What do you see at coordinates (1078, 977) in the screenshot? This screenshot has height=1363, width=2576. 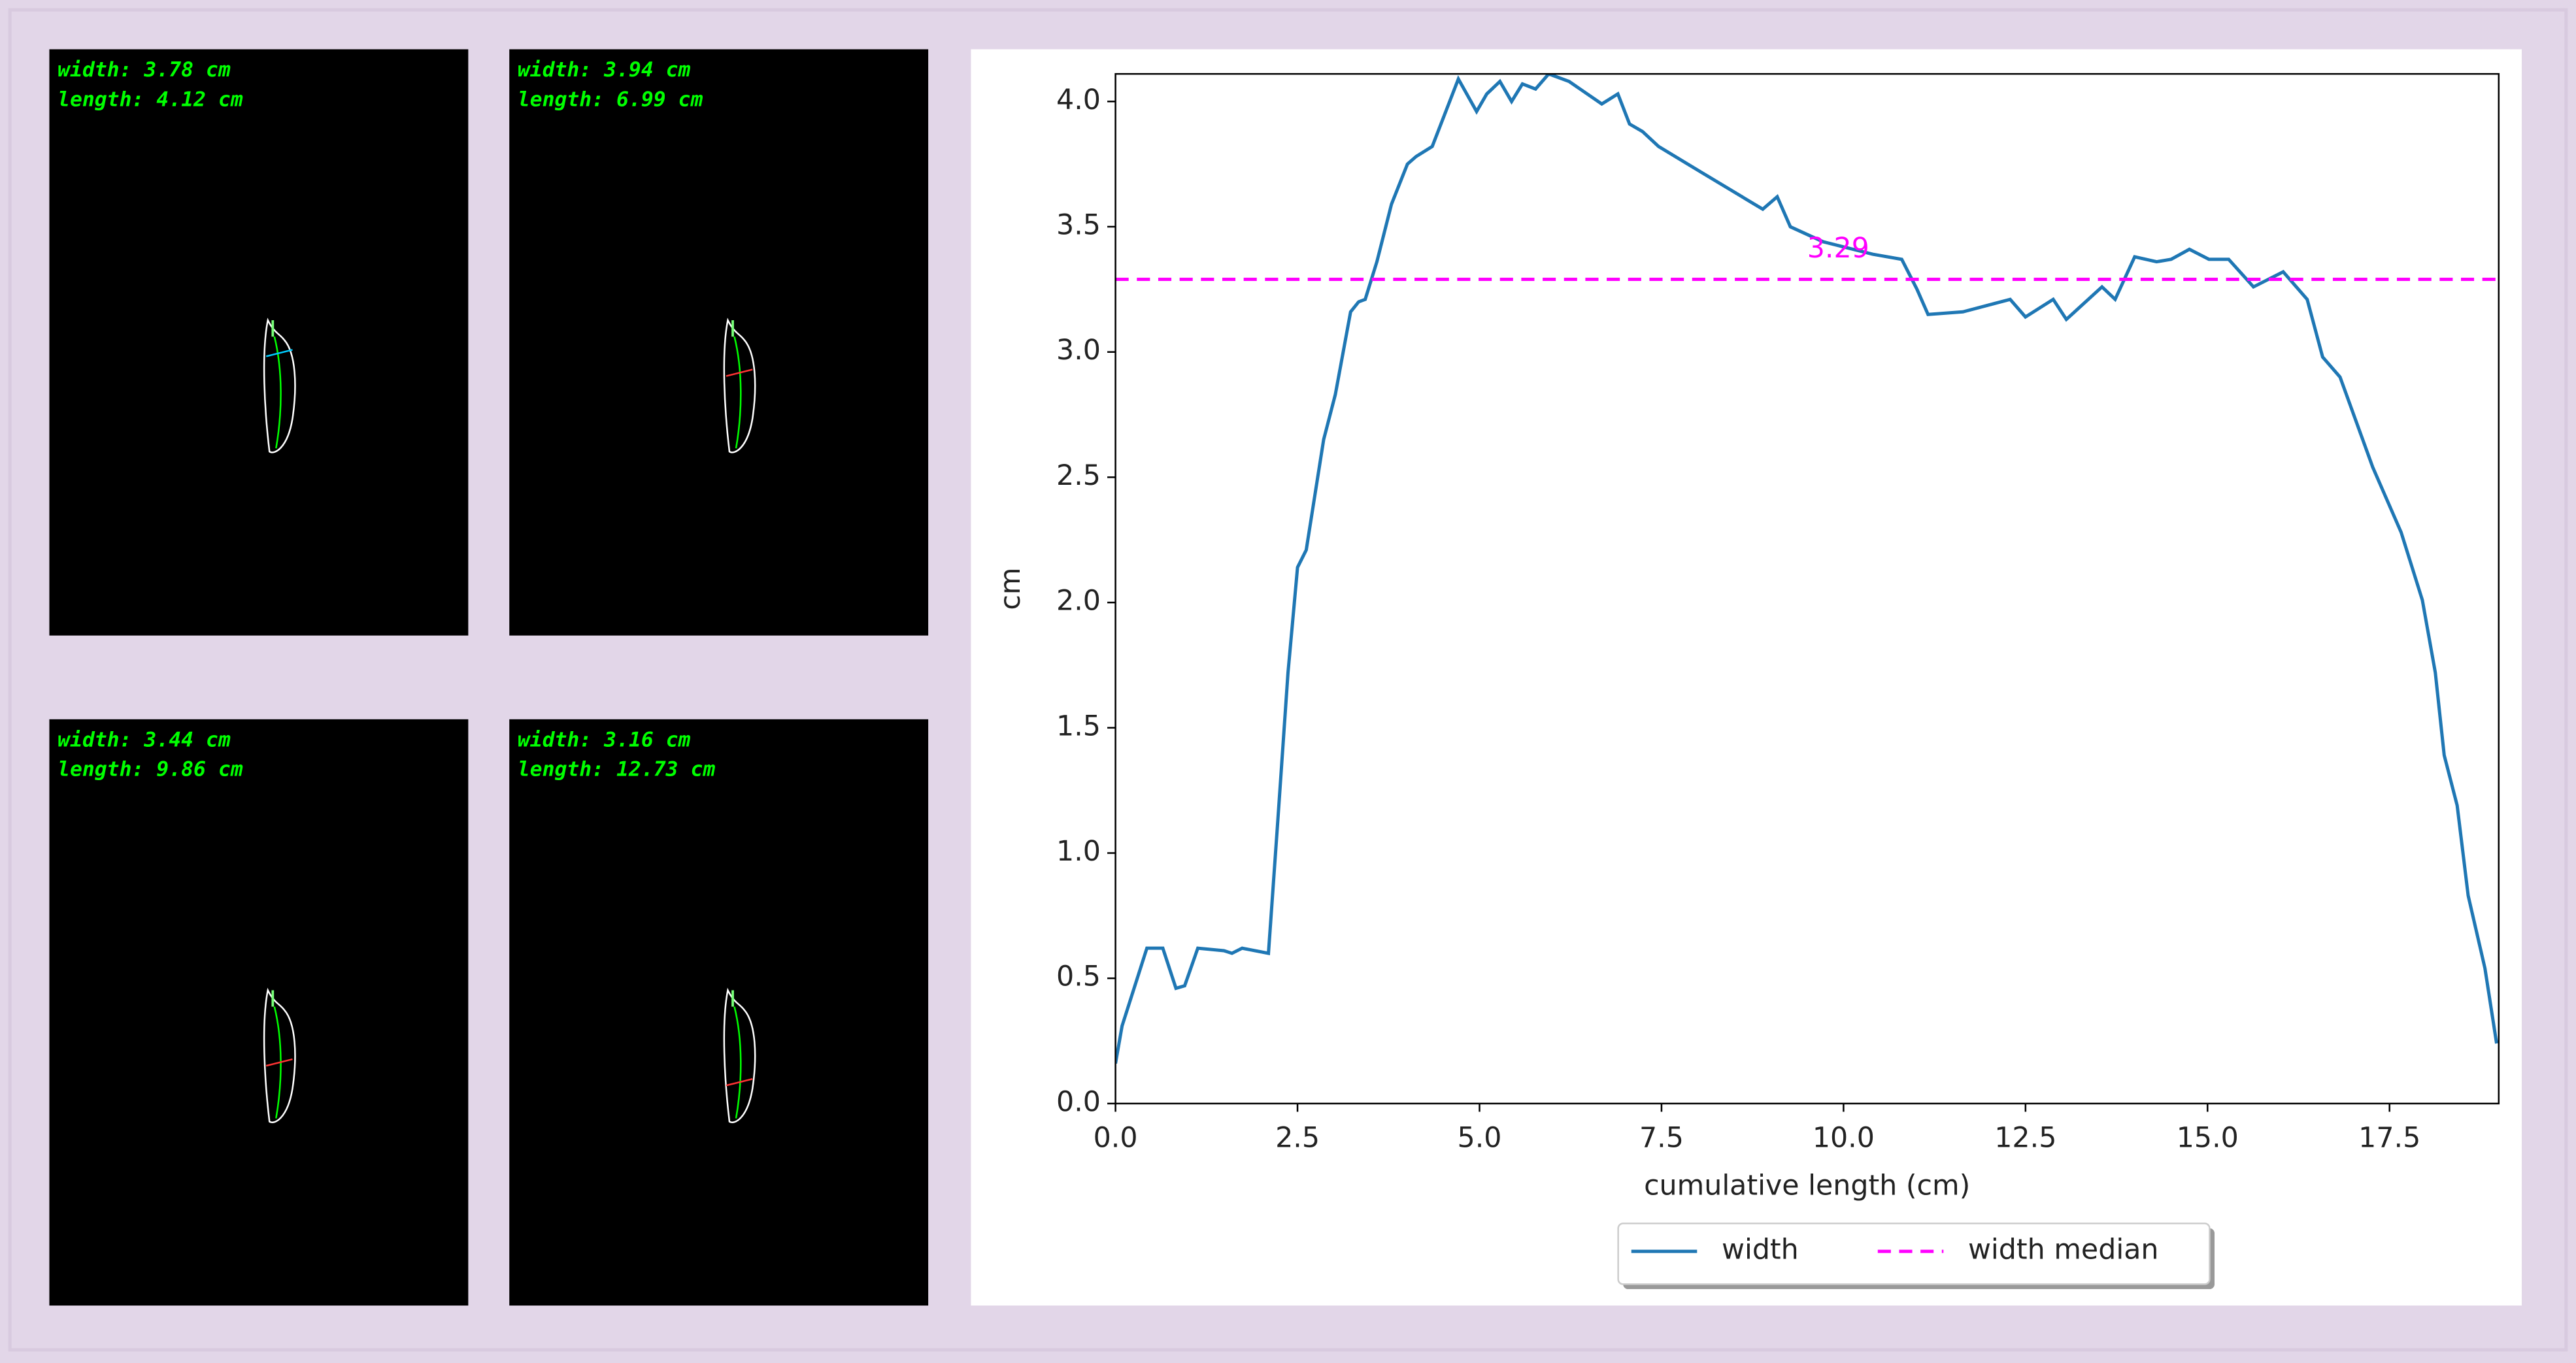 I see `y-tick-label: 0.5` at bounding box center [1078, 977].